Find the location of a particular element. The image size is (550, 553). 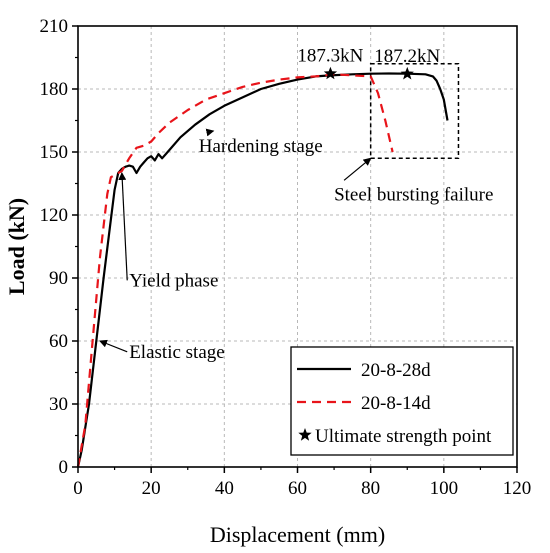

y-axis-title: Load (kN) is located at coordinates (16, 246).